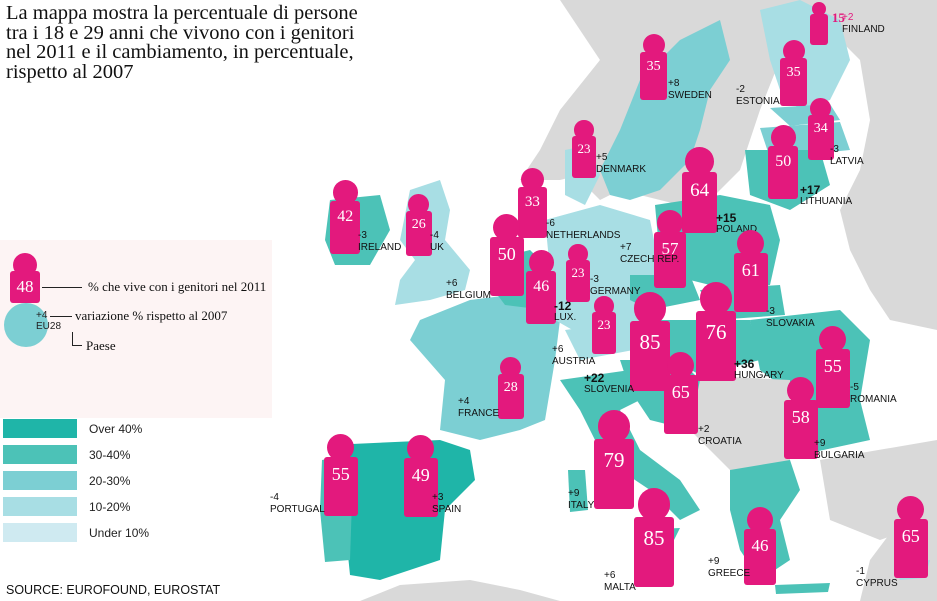  I want to click on country-spain, so click(402, 510).